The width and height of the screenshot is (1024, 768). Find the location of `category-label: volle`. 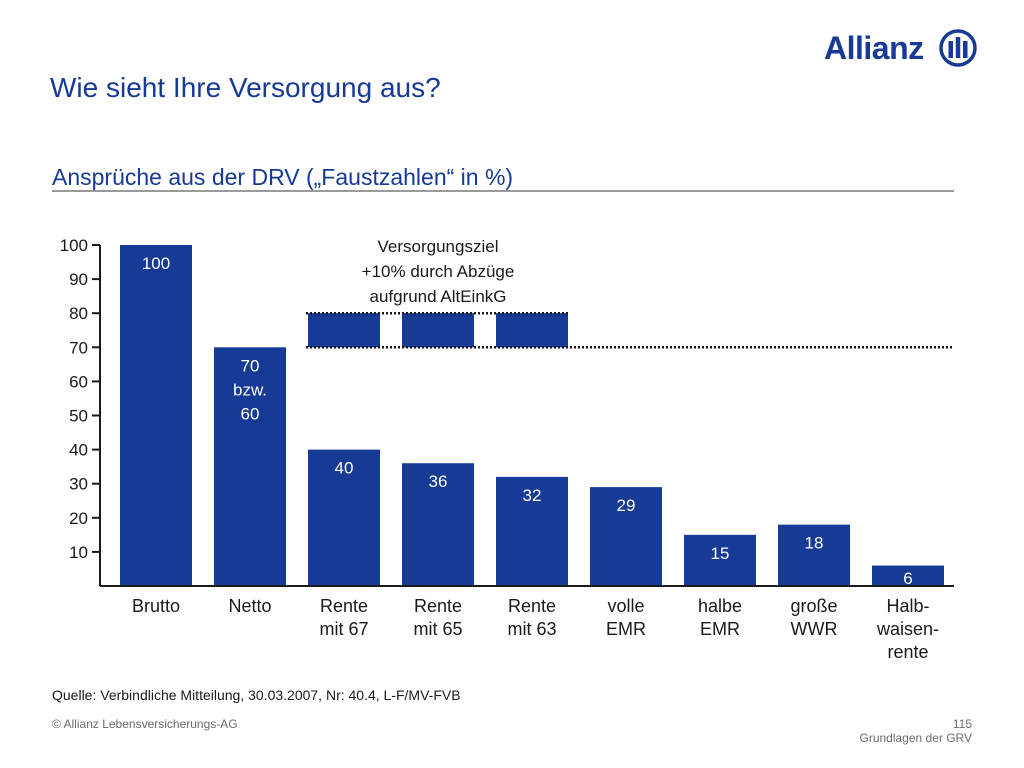

category-label: volle is located at coordinates (625, 606).